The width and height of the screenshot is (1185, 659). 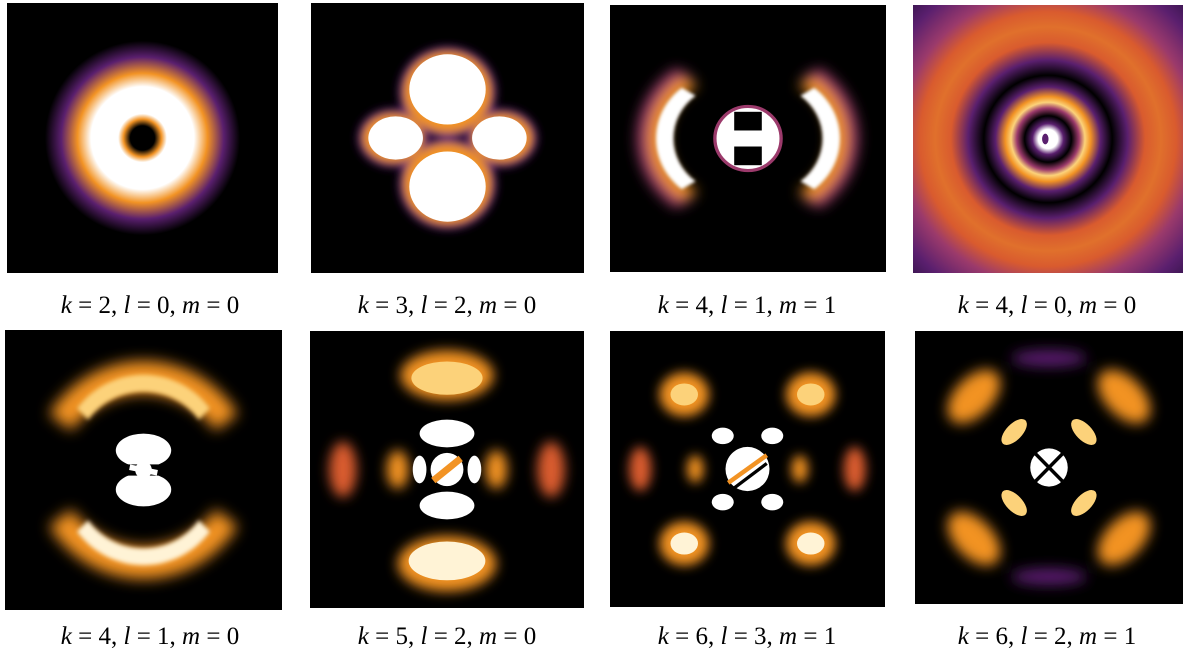 I want to click on panel-caption: k = 5, l = 2, m = 0, so click(x=447, y=636).